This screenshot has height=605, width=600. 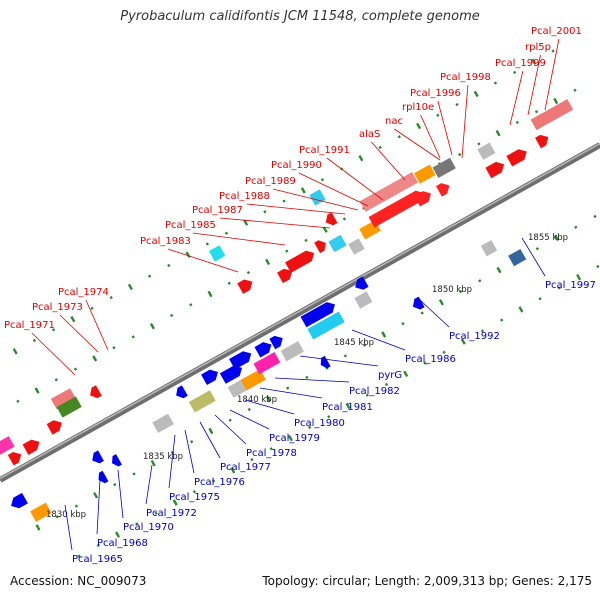 What do you see at coordinates (271, 453) in the screenshot?
I see `gene-label-bottom: Pcal_1978` at bounding box center [271, 453].